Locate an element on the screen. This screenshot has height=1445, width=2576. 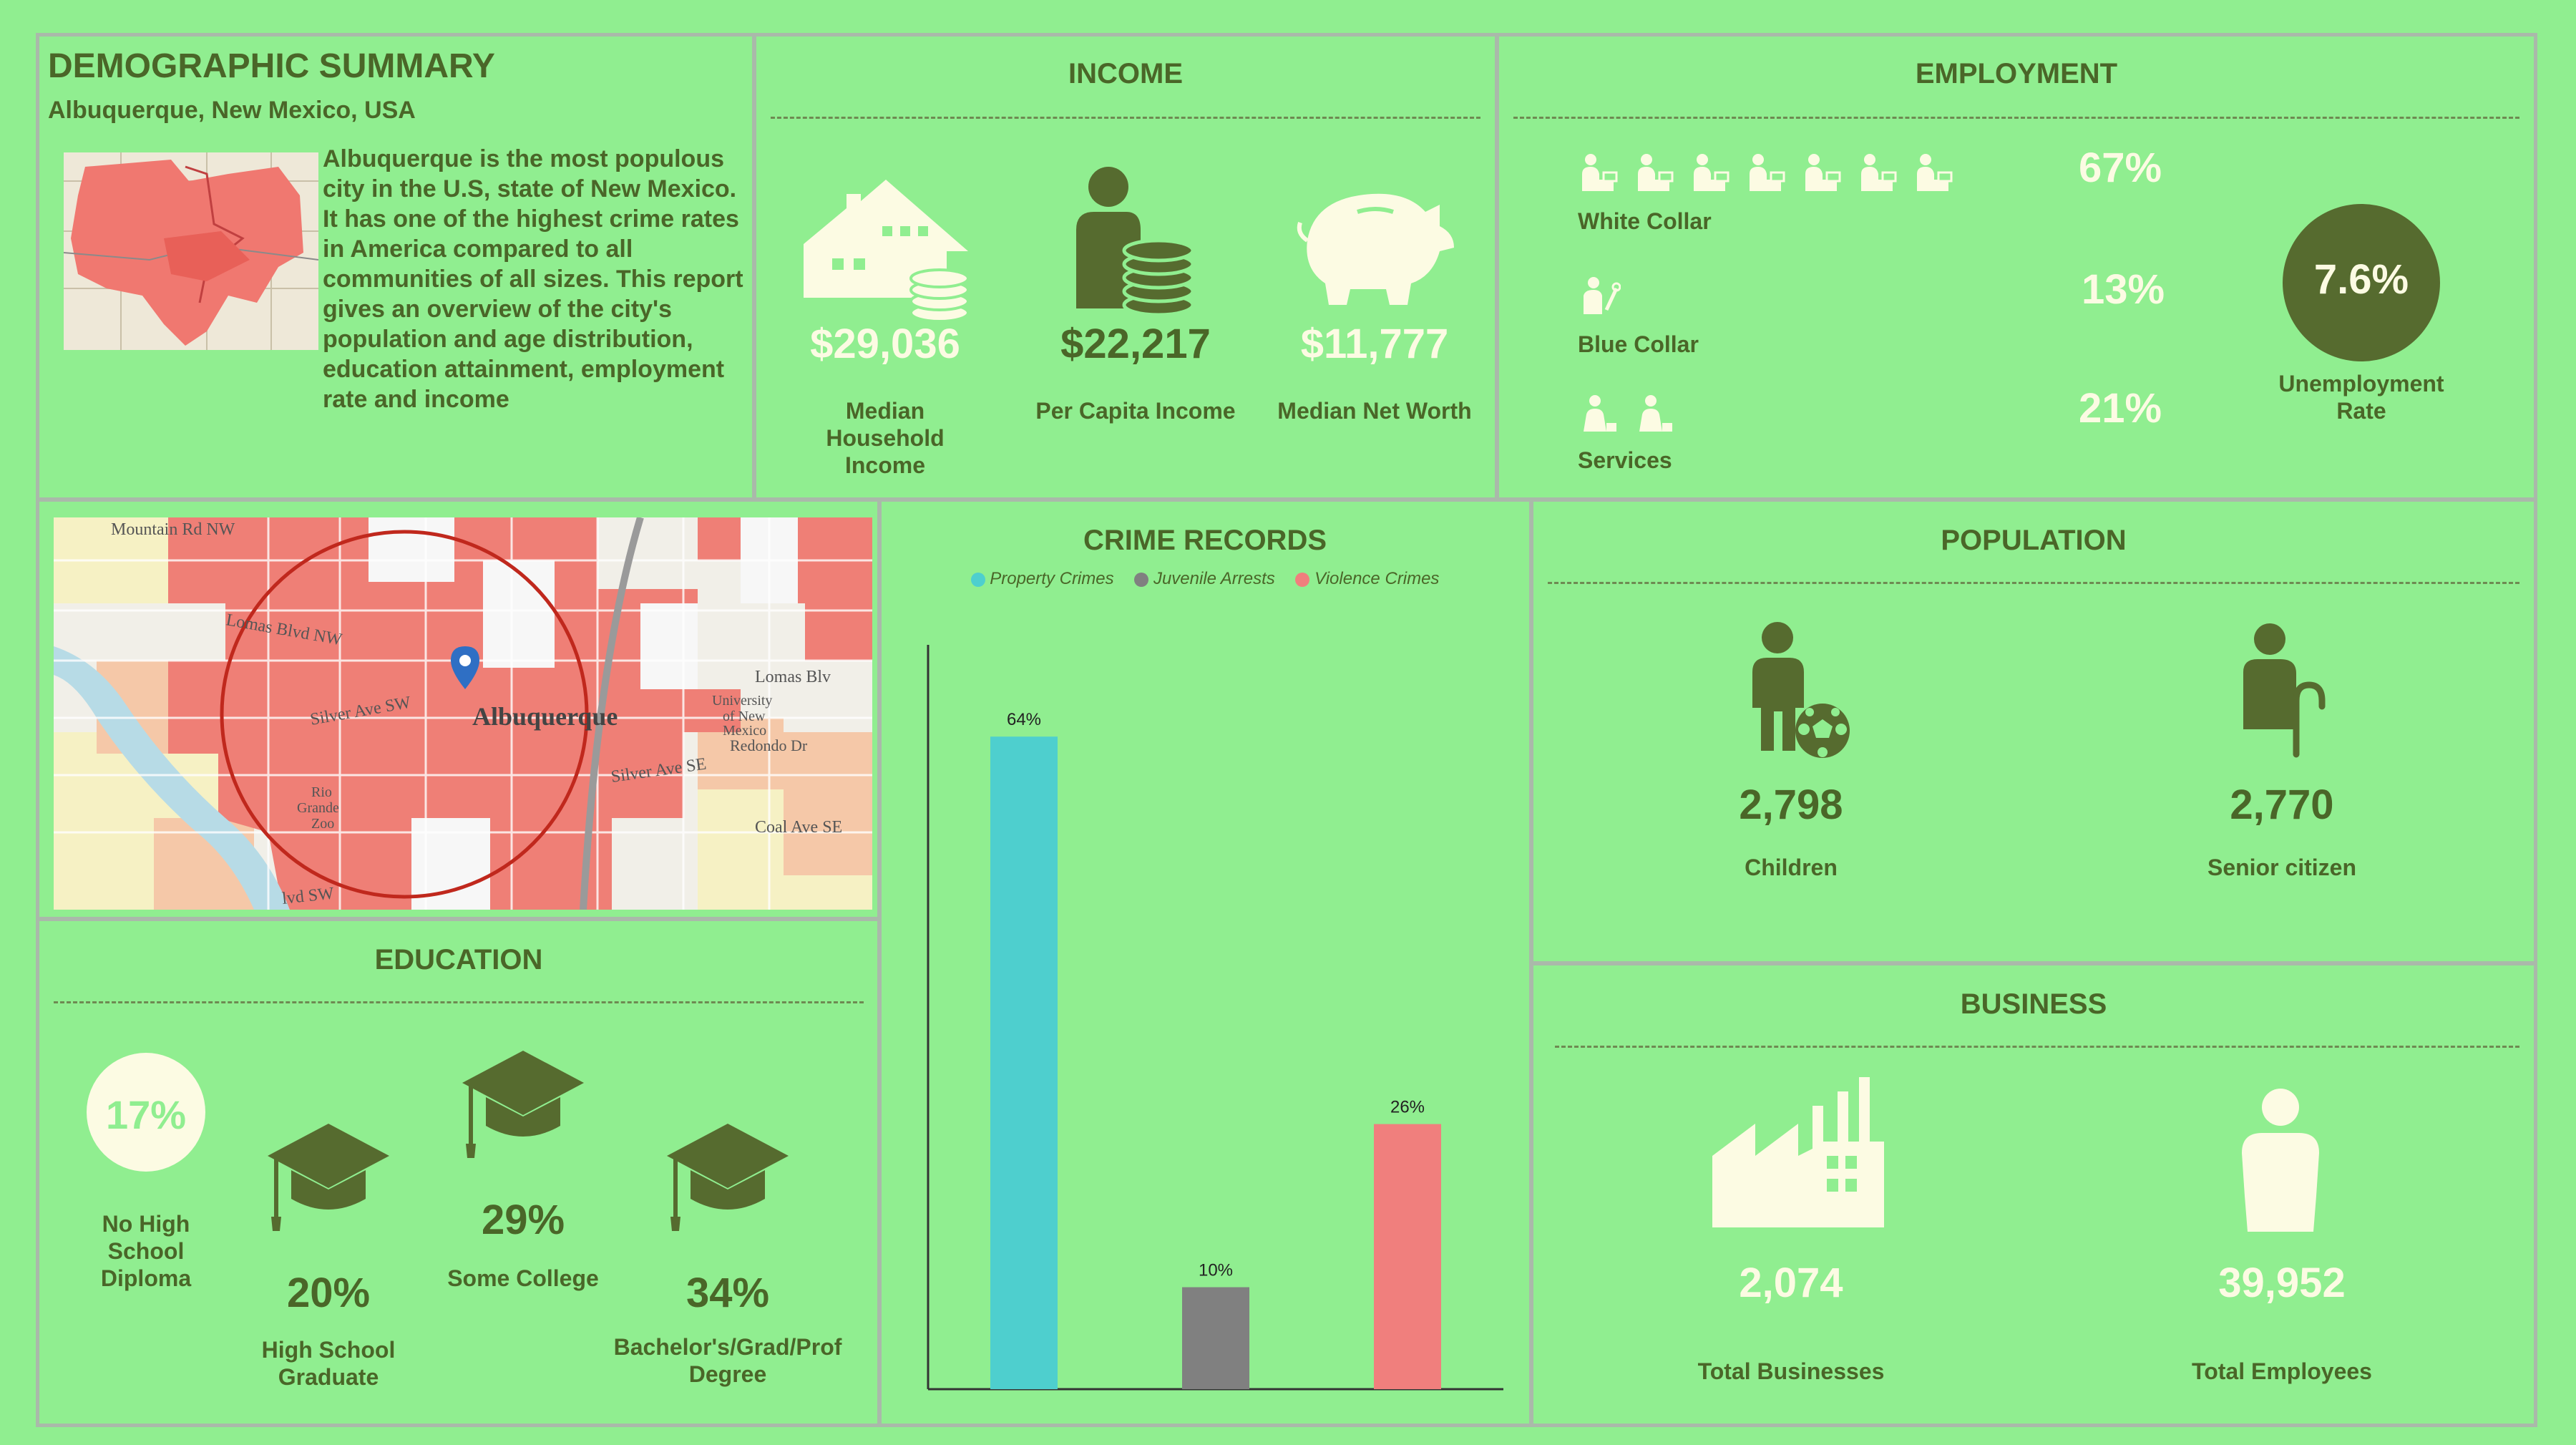
median-household-income-label: Median Household Income is located at coordinates (885, 438).